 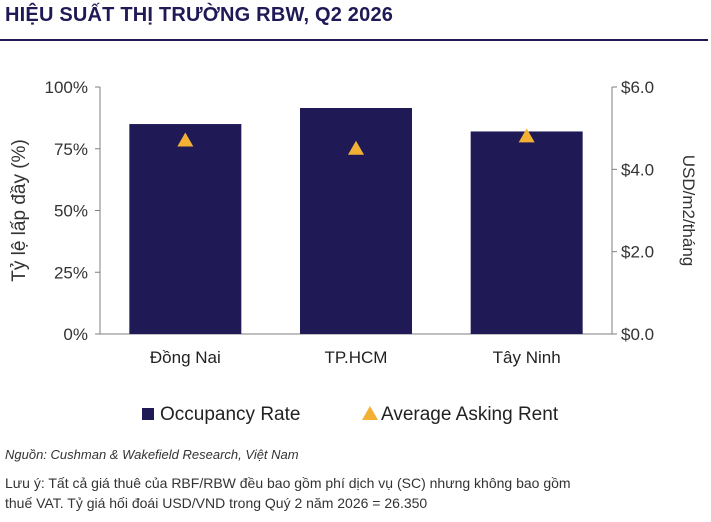 What do you see at coordinates (185, 357) in the screenshot?
I see `x-tick-label: Đồng Nai` at bounding box center [185, 357].